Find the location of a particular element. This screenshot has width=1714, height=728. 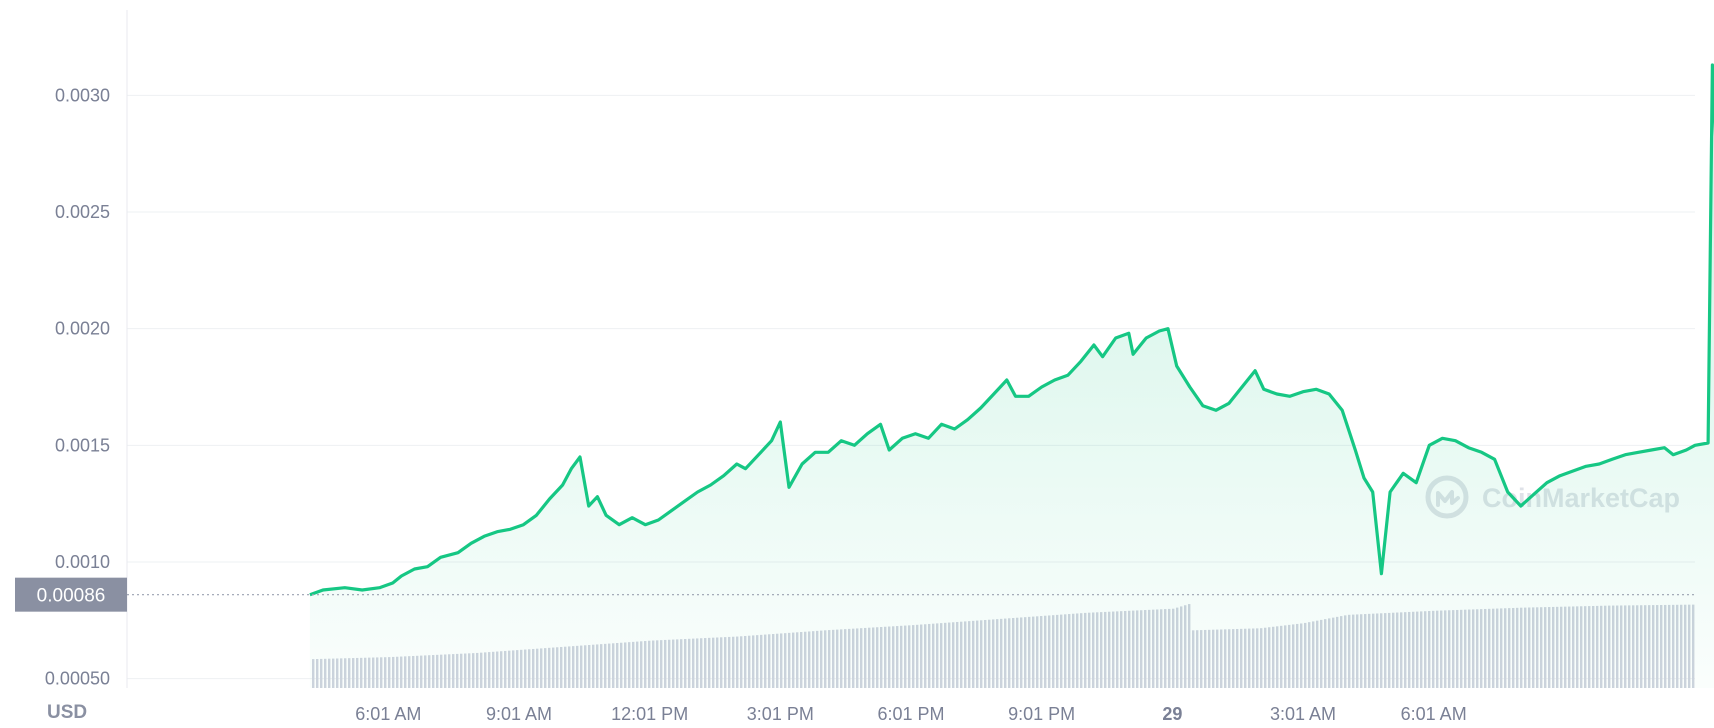

x-tick-label: 12:01 PM is located at coordinates (649, 714).